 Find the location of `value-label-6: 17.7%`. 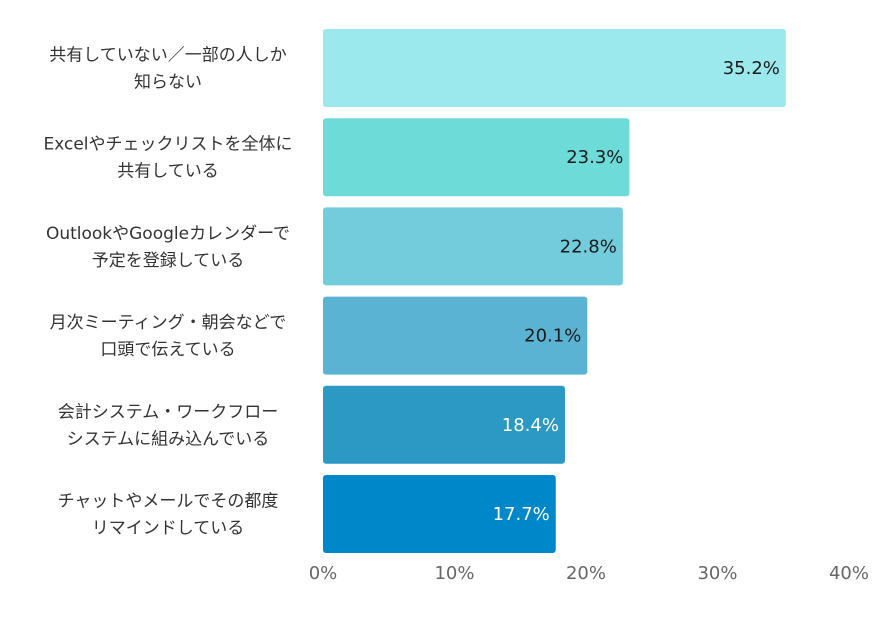

value-label-6: 17.7% is located at coordinates (521, 514).